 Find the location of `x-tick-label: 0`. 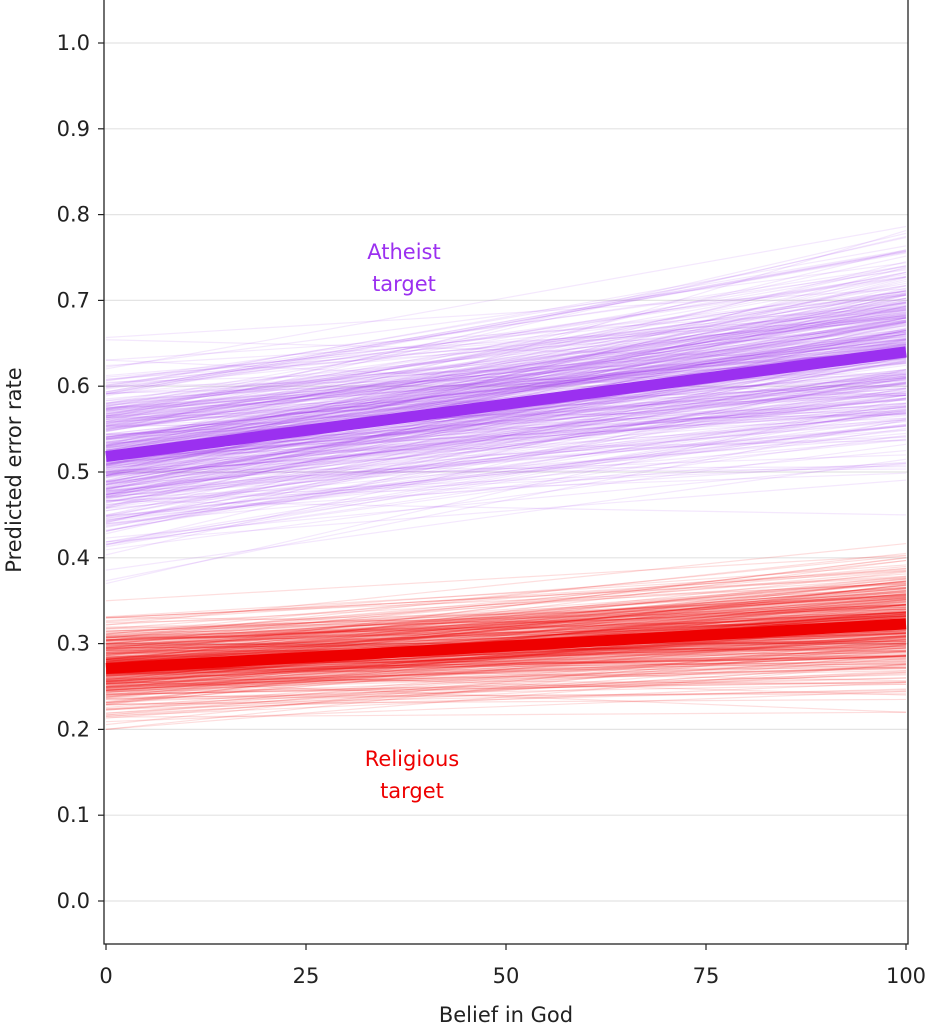

x-tick-label: 0 is located at coordinates (105, 976).